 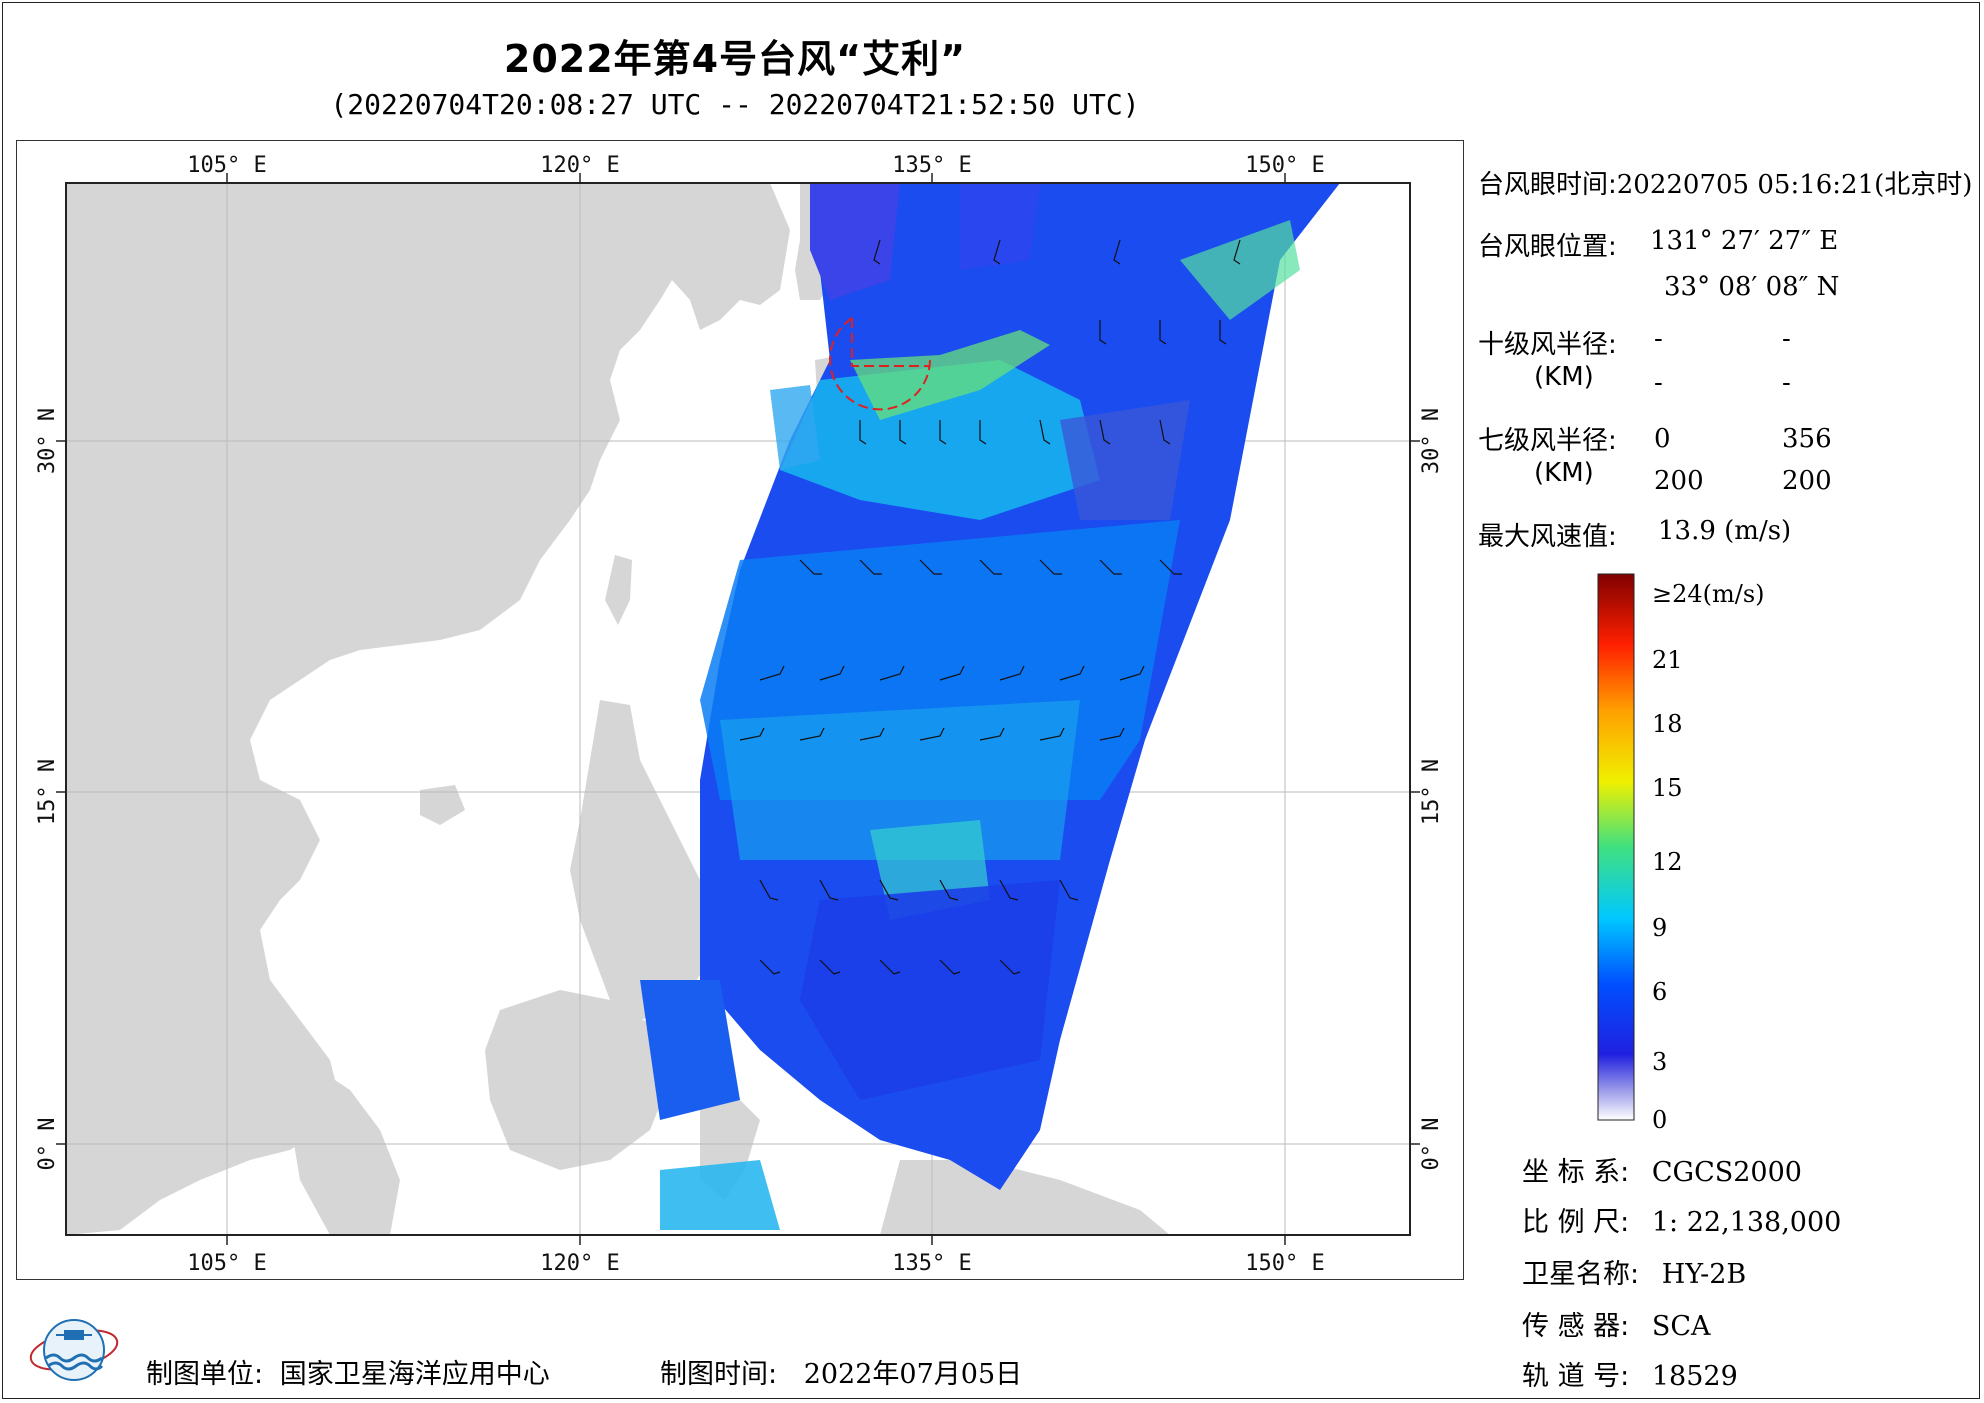 What do you see at coordinates (1726, 1172) in the screenshot?
I see `coord-system-value: CGCS2000` at bounding box center [1726, 1172].